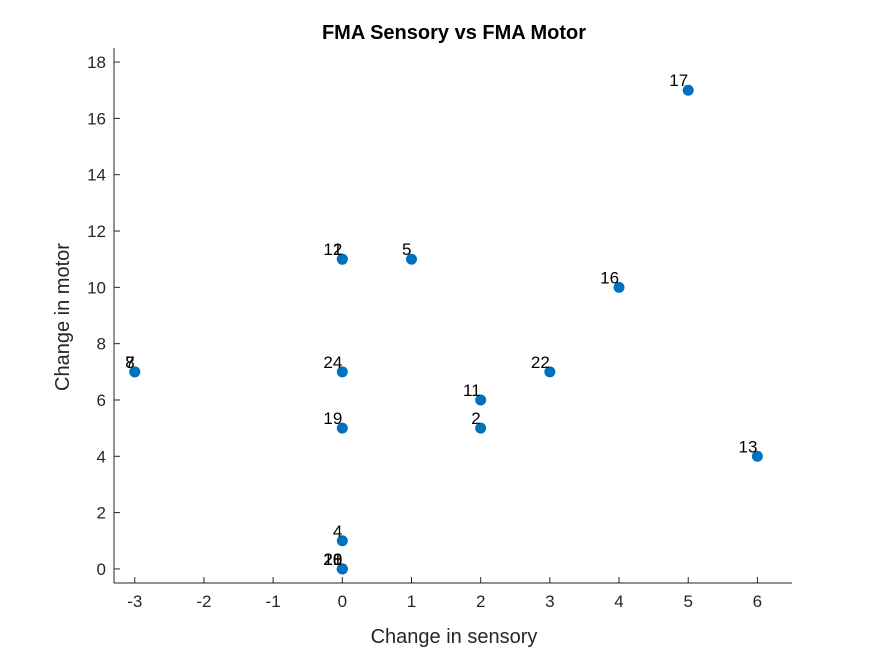  What do you see at coordinates (618, 601) in the screenshot?
I see `x-tick-label: 4` at bounding box center [618, 601].